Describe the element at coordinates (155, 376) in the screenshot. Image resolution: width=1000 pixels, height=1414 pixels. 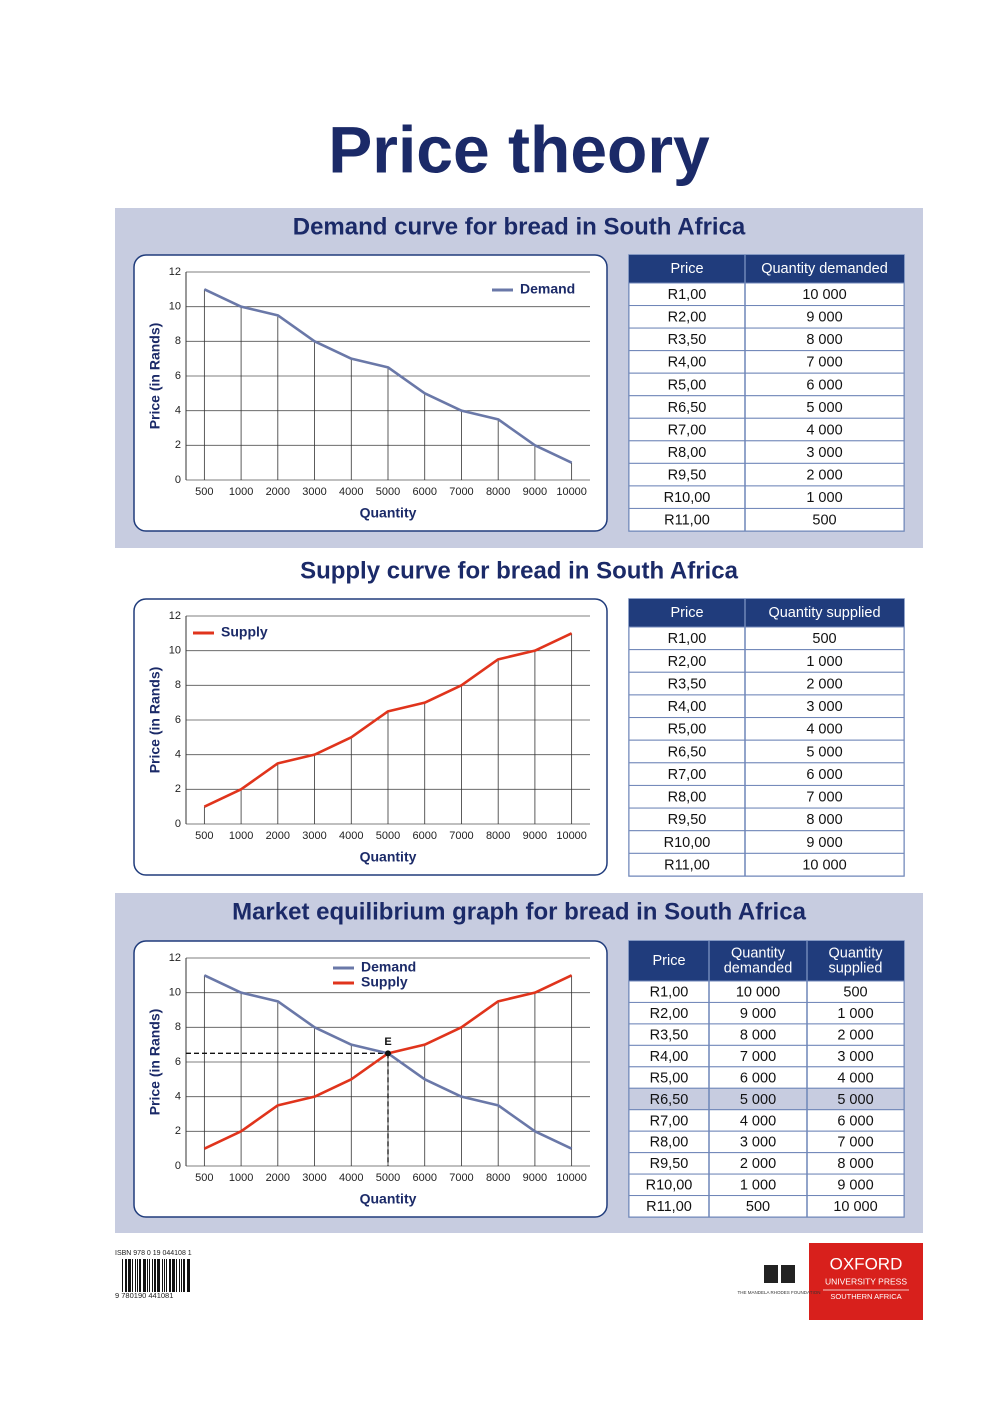
I see `y-axis-label: Price (in Rands)` at that location.